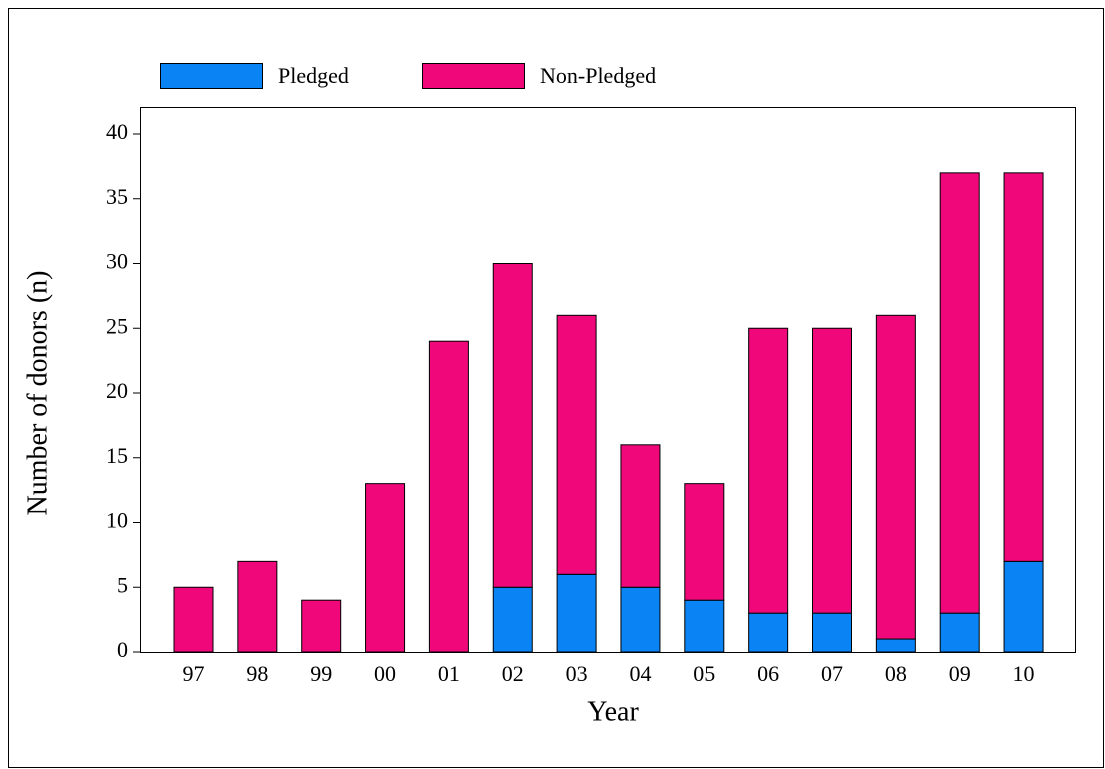 This screenshot has width=1105, height=769. Describe the element at coordinates (117, 520) in the screenshot. I see `y-tick-label: 10` at that location.